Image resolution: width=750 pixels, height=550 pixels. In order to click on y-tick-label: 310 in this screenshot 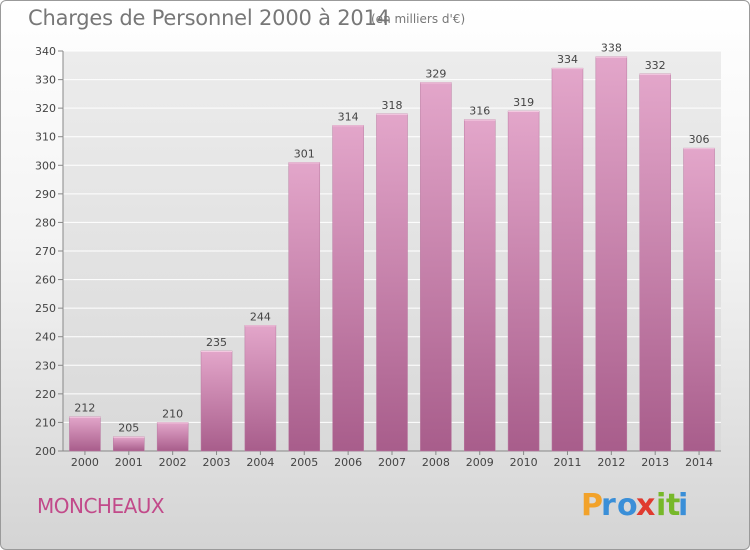, I will do `click(45, 137)`.